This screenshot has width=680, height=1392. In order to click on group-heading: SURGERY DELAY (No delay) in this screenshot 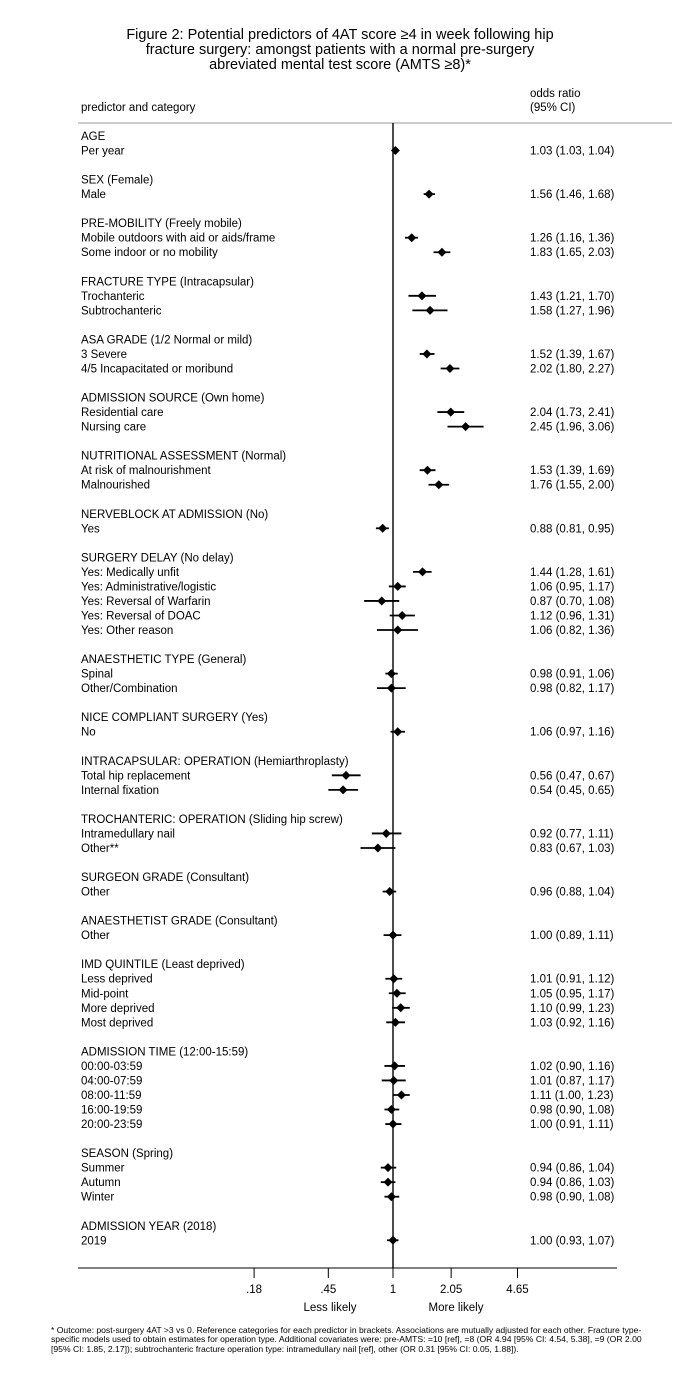, I will do `click(157, 558)`.